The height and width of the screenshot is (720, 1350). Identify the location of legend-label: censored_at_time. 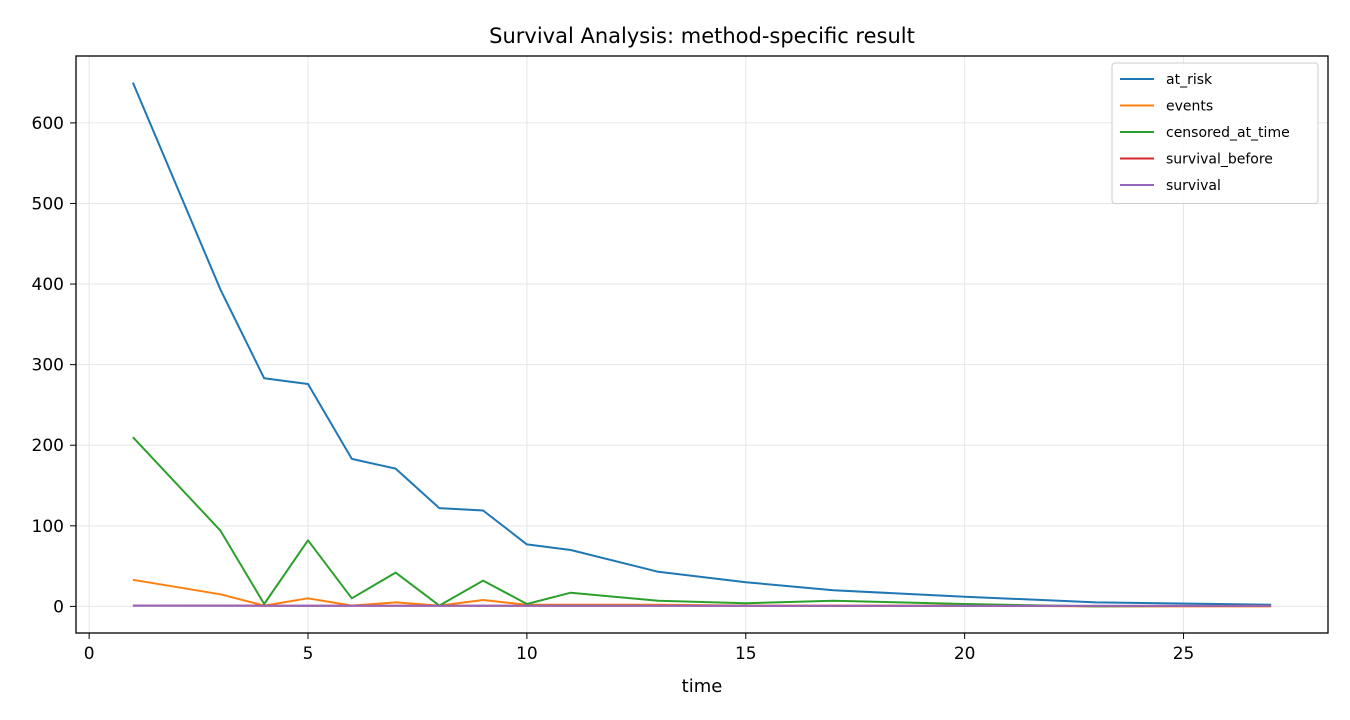
(1228, 133).